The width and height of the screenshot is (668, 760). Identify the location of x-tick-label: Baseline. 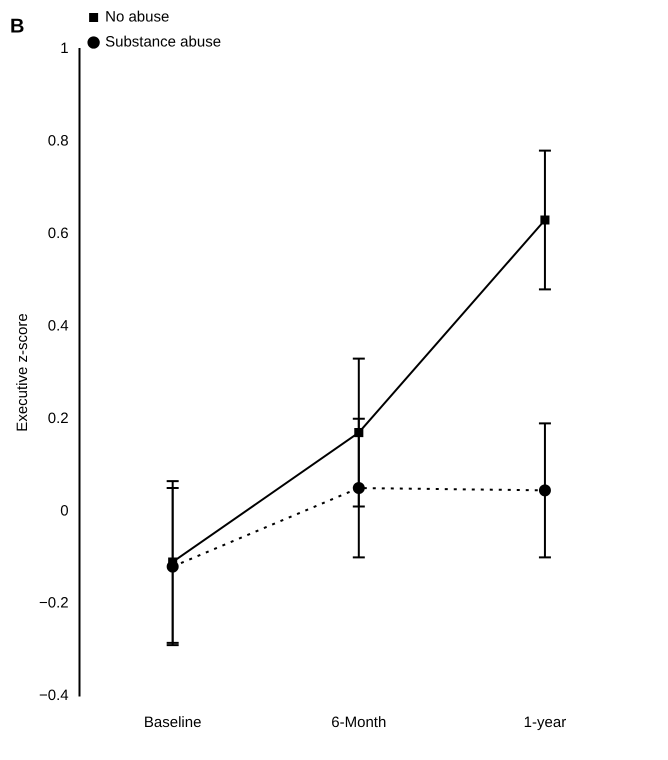
(173, 723).